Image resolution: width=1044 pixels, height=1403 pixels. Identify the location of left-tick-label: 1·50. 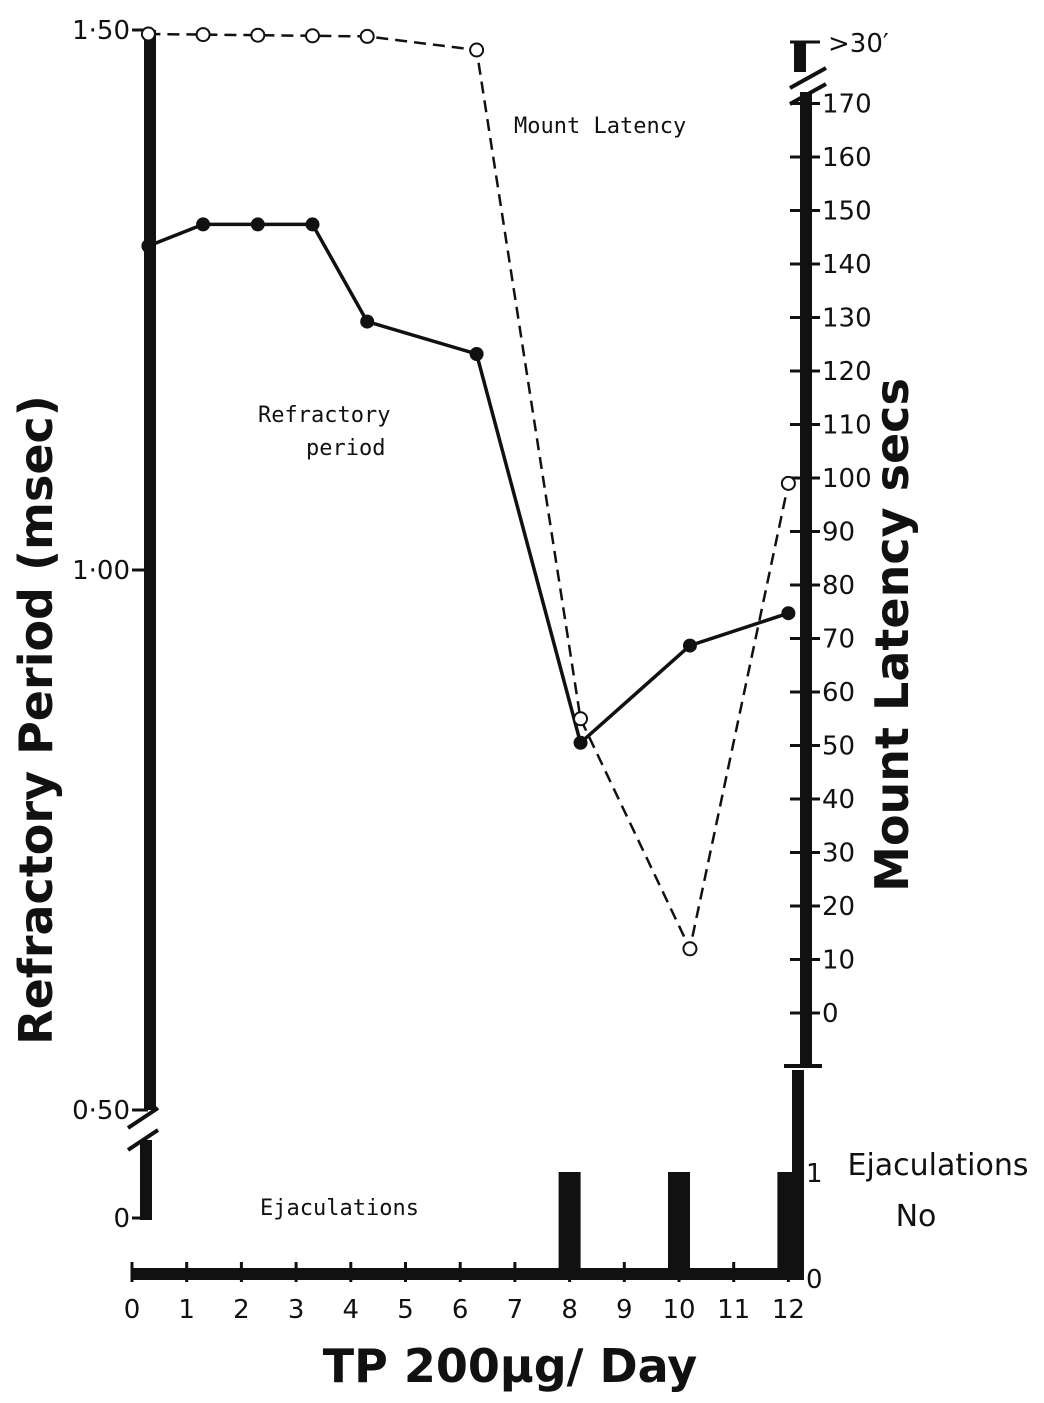
(101, 31).